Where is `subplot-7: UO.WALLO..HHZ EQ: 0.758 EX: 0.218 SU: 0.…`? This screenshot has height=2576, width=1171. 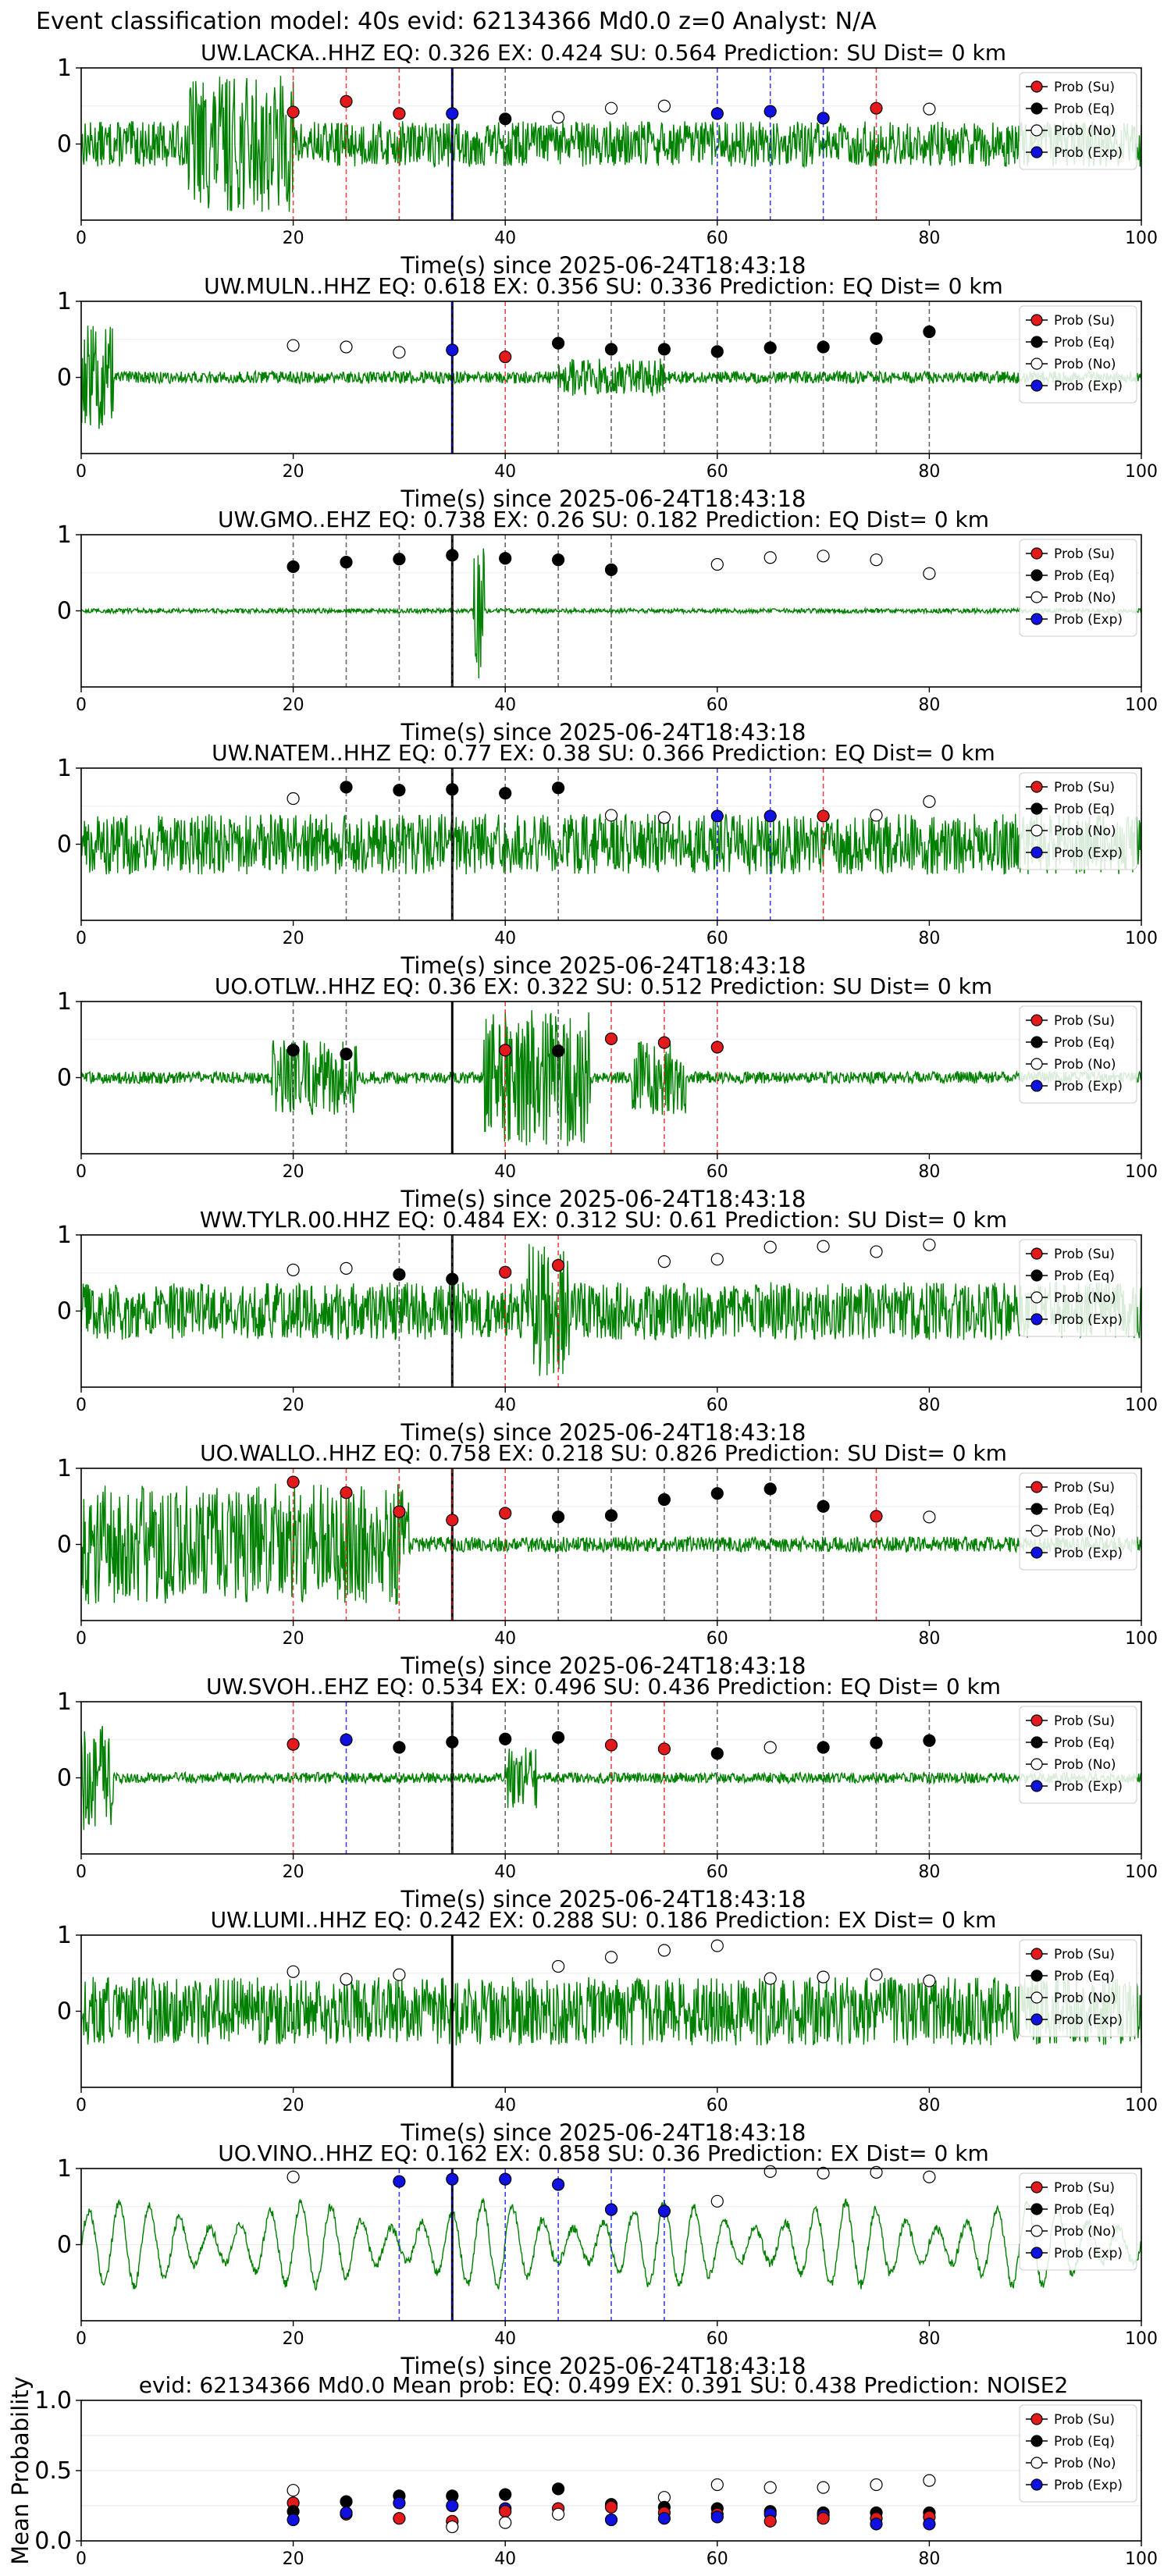
subplot-7: UO.WALLO..HHZ EQ: 0.758 EX: 0.218 SU: 0.… is located at coordinates (607, 1559).